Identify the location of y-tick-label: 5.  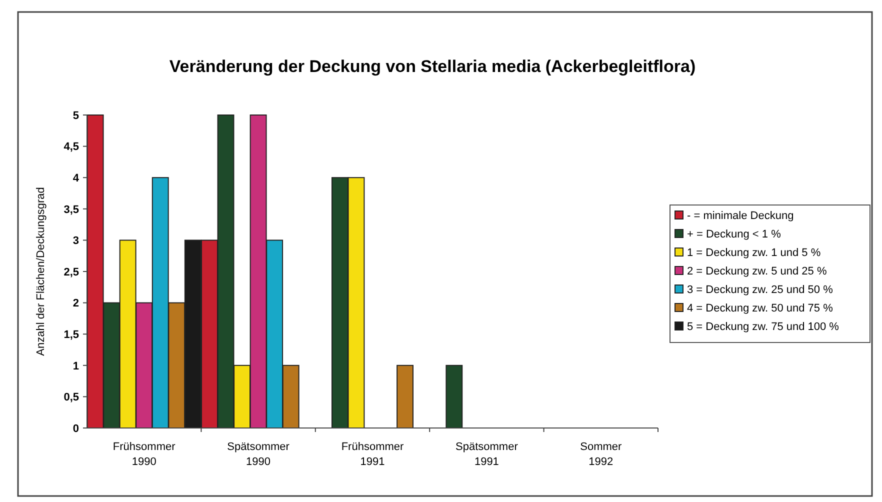
(75, 116).